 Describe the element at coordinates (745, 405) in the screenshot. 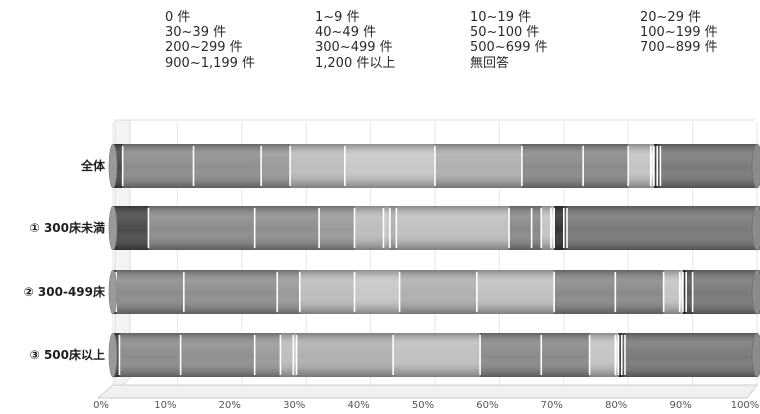

I see `x-tick-label: 100%` at that location.